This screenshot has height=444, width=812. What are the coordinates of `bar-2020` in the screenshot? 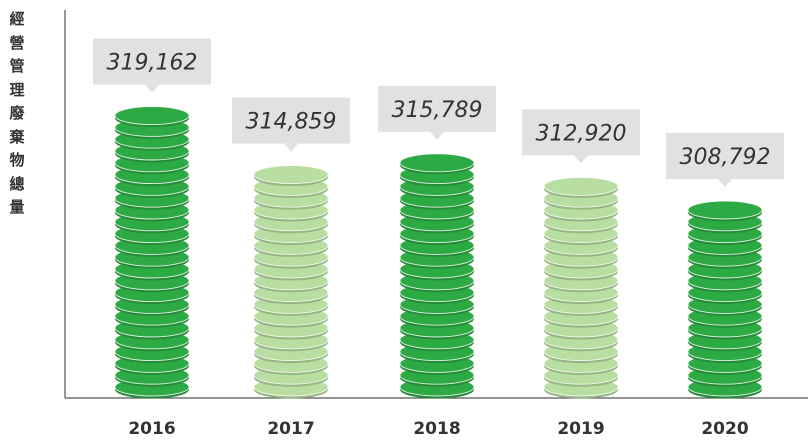 It's located at (725, 299).